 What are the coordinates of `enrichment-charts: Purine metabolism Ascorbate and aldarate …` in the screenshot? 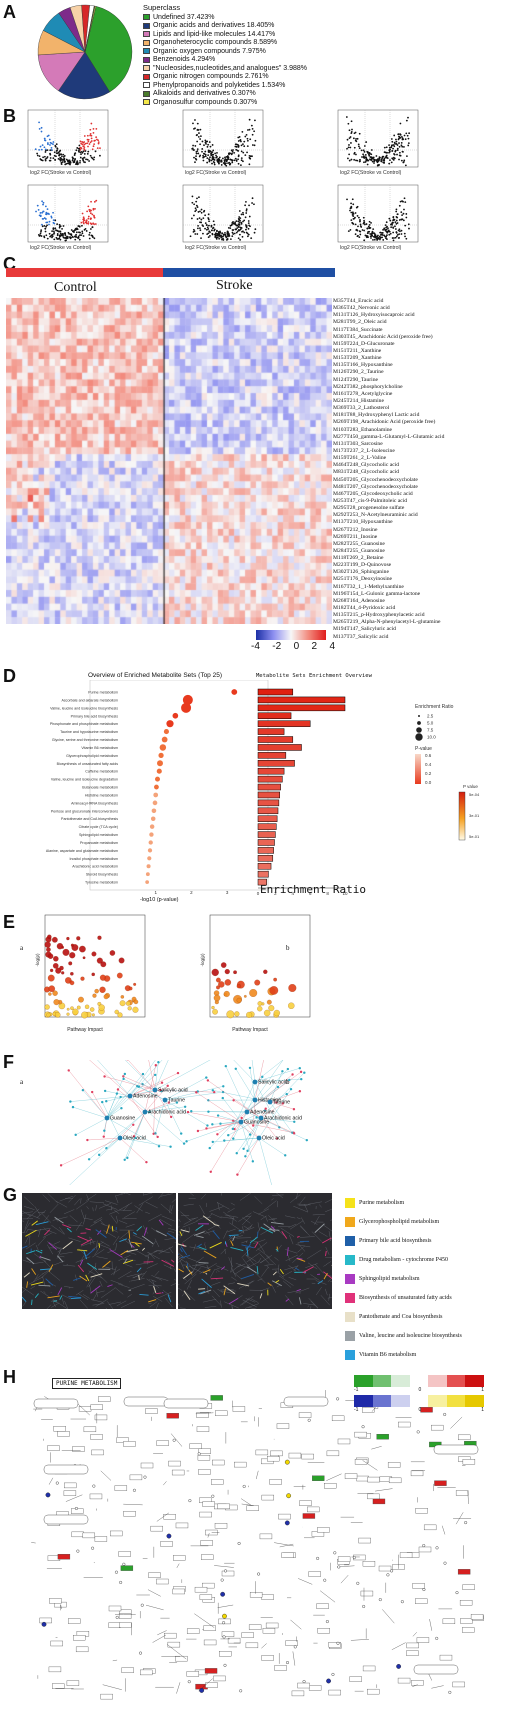 It's located at (263, 788).